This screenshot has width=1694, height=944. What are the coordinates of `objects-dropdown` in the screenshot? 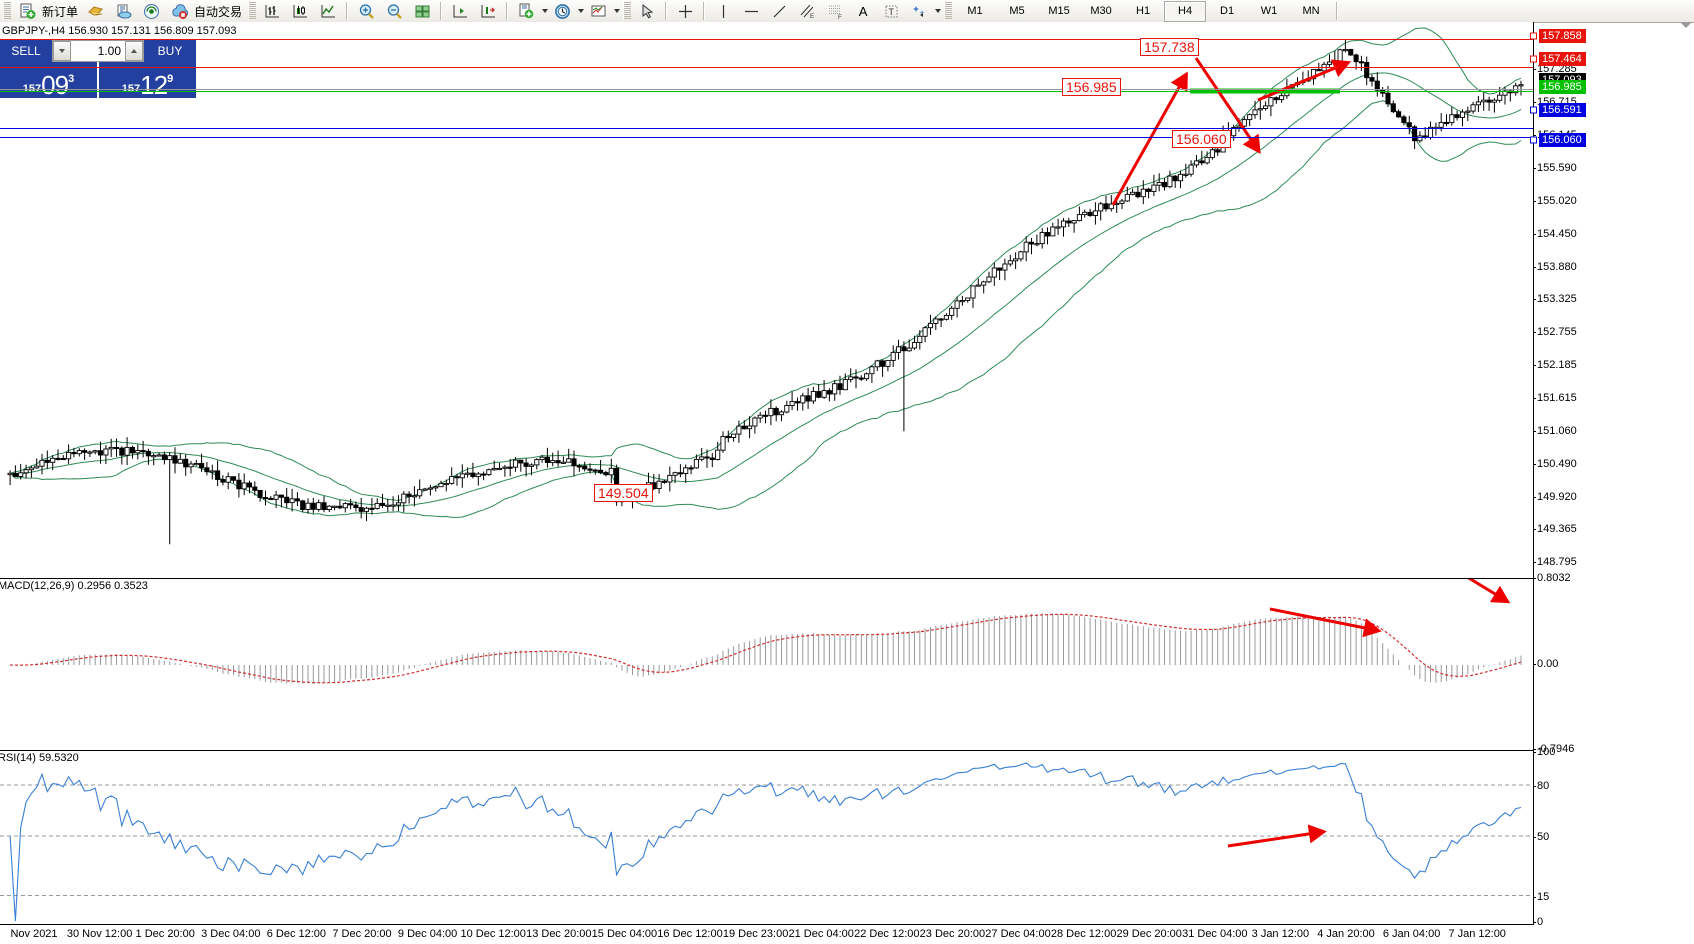 It's located at (923, 11).